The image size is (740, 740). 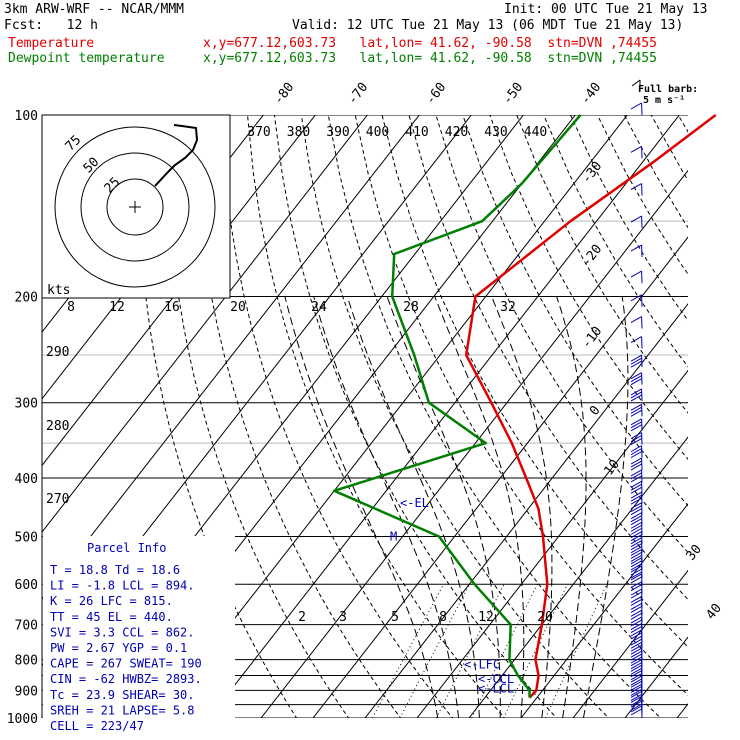 What do you see at coordinates (496, 689) in the screenshot?
I see `sounding-annotation: <-LCL` at bounding box center [496, 689].